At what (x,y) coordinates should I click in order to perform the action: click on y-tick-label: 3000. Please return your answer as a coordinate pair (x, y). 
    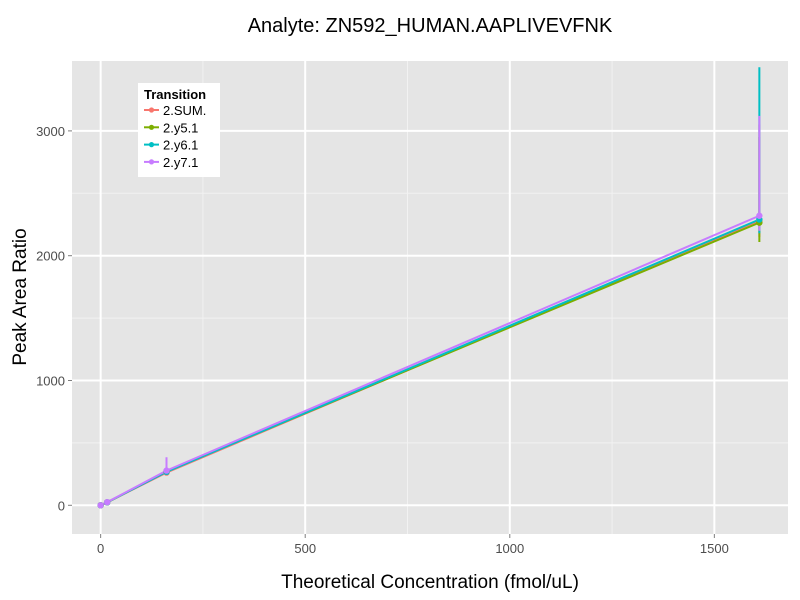
    Looking at the image, I should click on (50, 131).